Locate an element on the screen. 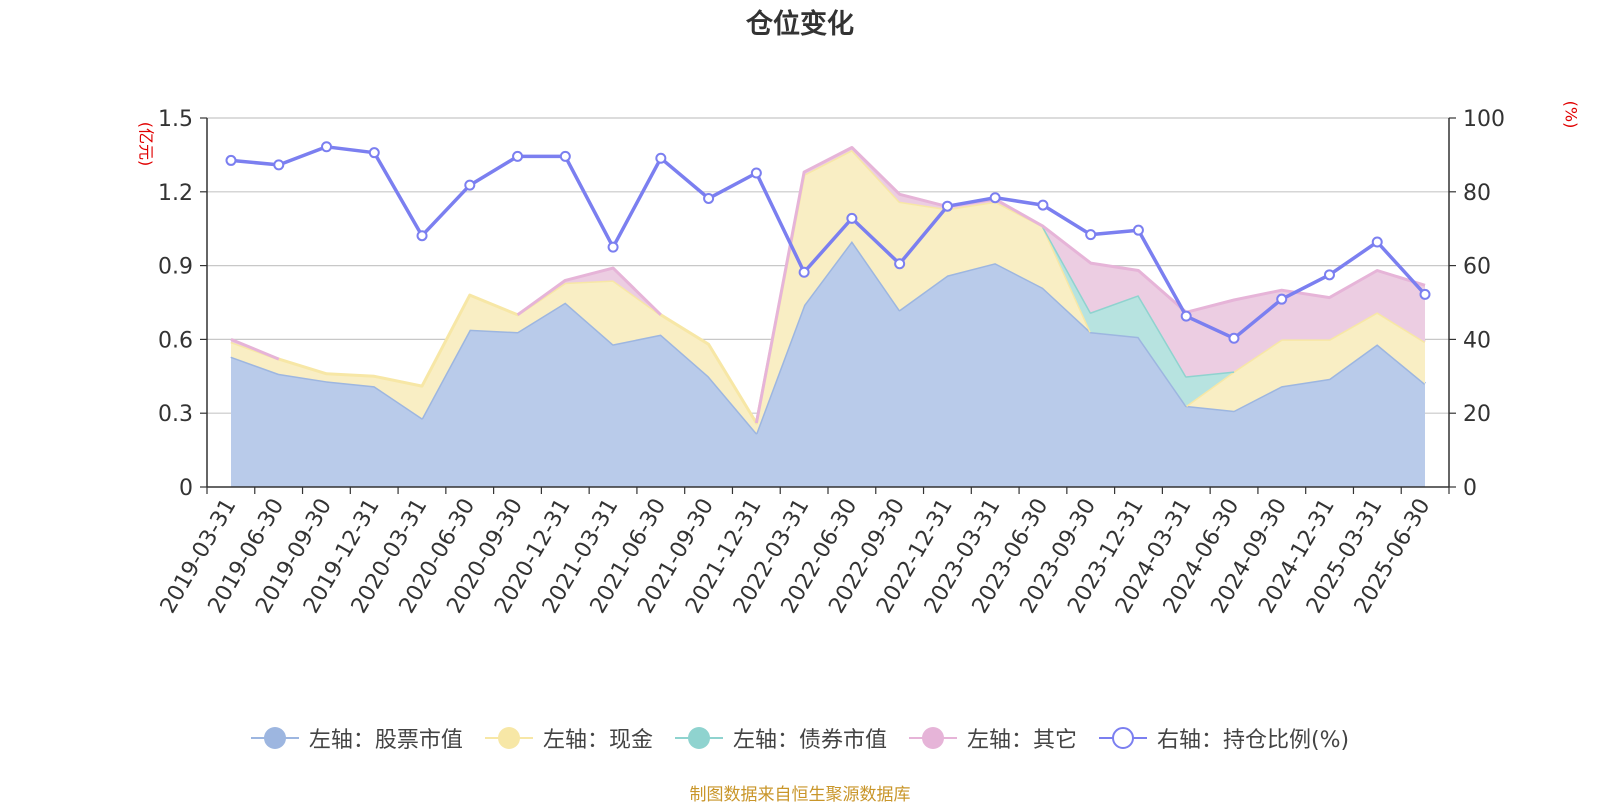  right-tick-label: 0 is located at coordinates (1470, 488).